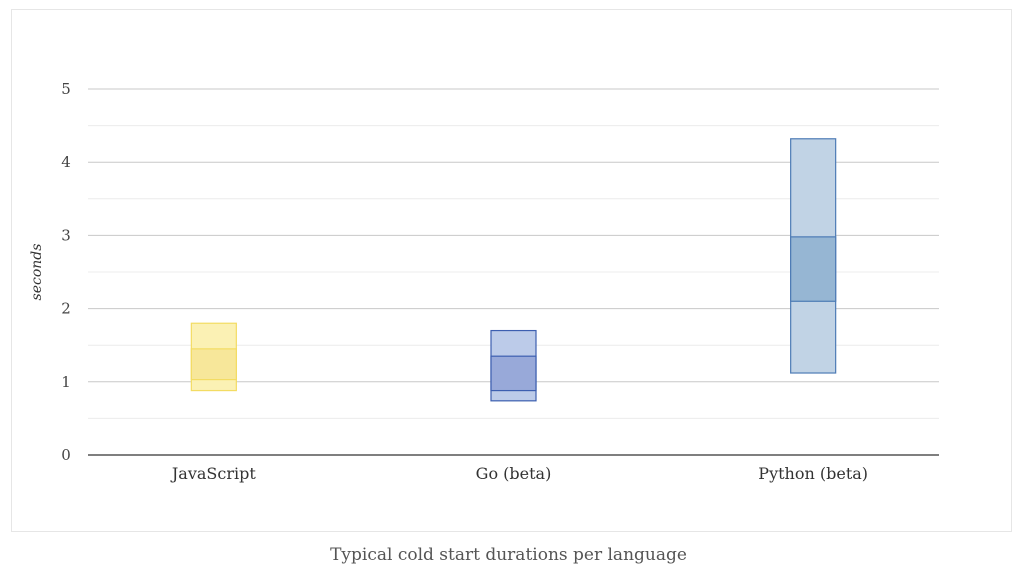 Image resolution: width=1017 pixels, height=578 pixels. What do you see at coordinates (37, 272) in the screenshot?
I see `y-axis-title: seconds` at bounding box center [37, 272].